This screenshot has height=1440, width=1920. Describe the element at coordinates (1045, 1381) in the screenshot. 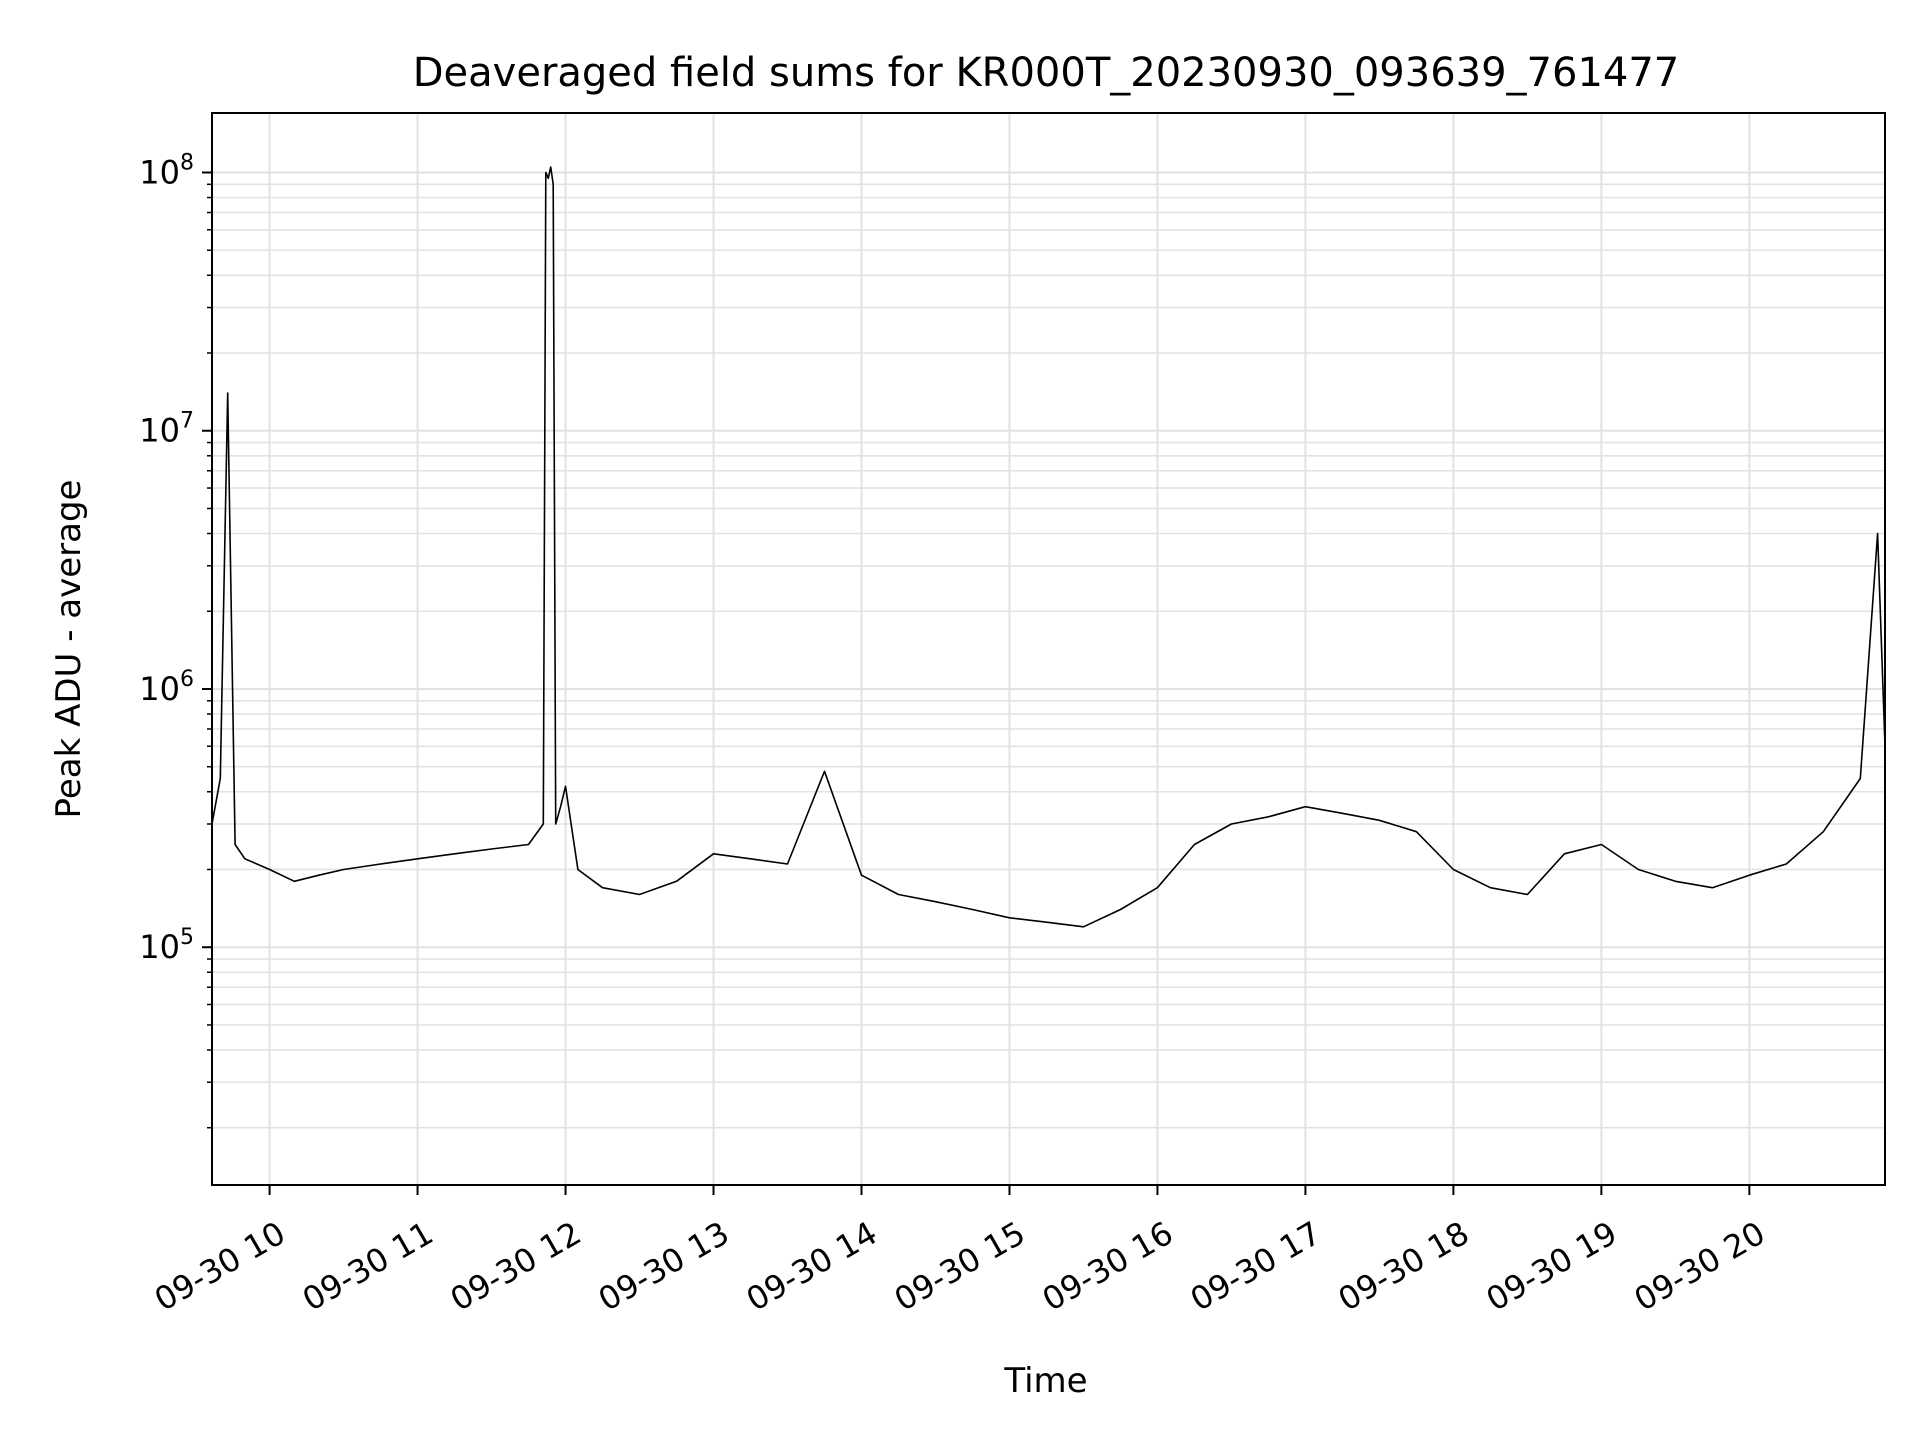

I see `x-axis-label: Time` at that location.